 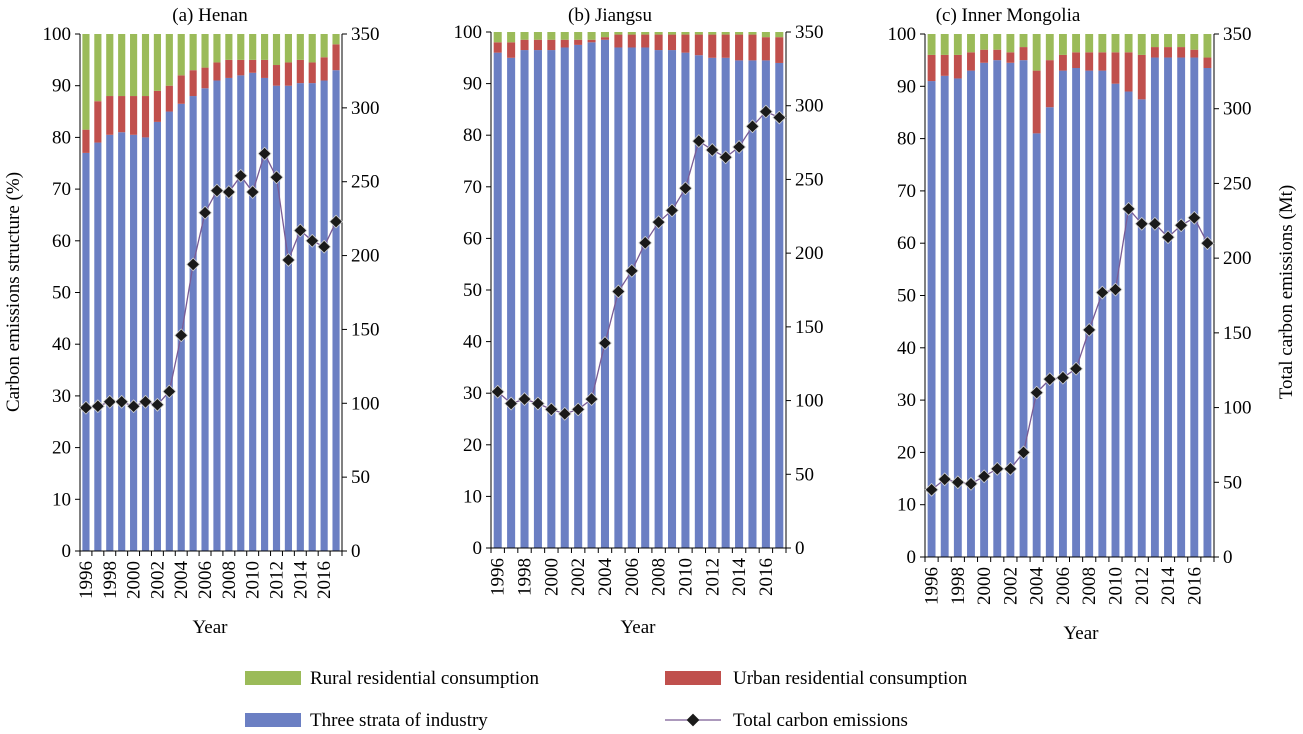 What do you see at coordinates (1010, 57) in the screenshot?
I see `bar-inner-mongolia-urban-2002` at bounding box center [1010, 57].